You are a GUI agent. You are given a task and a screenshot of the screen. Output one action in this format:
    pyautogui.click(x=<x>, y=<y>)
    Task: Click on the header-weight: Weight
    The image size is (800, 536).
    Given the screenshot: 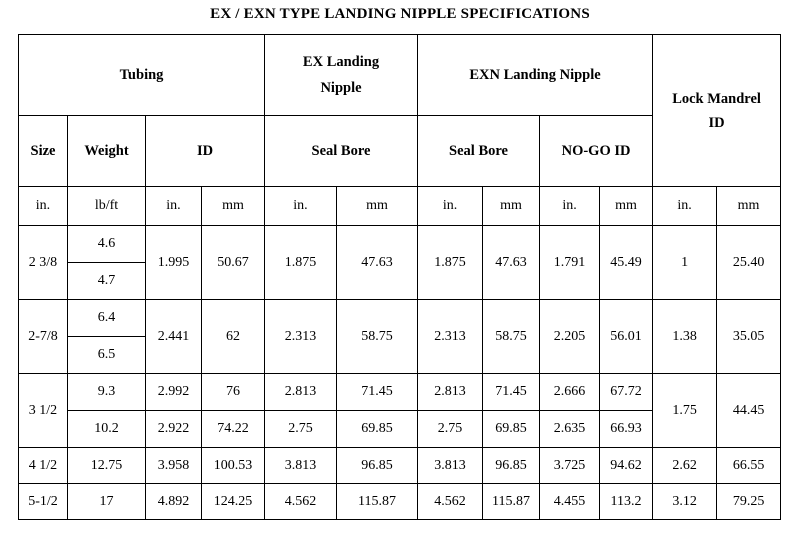 What is the action you would take?
    pyautogui.click(x=106, y=151)
    